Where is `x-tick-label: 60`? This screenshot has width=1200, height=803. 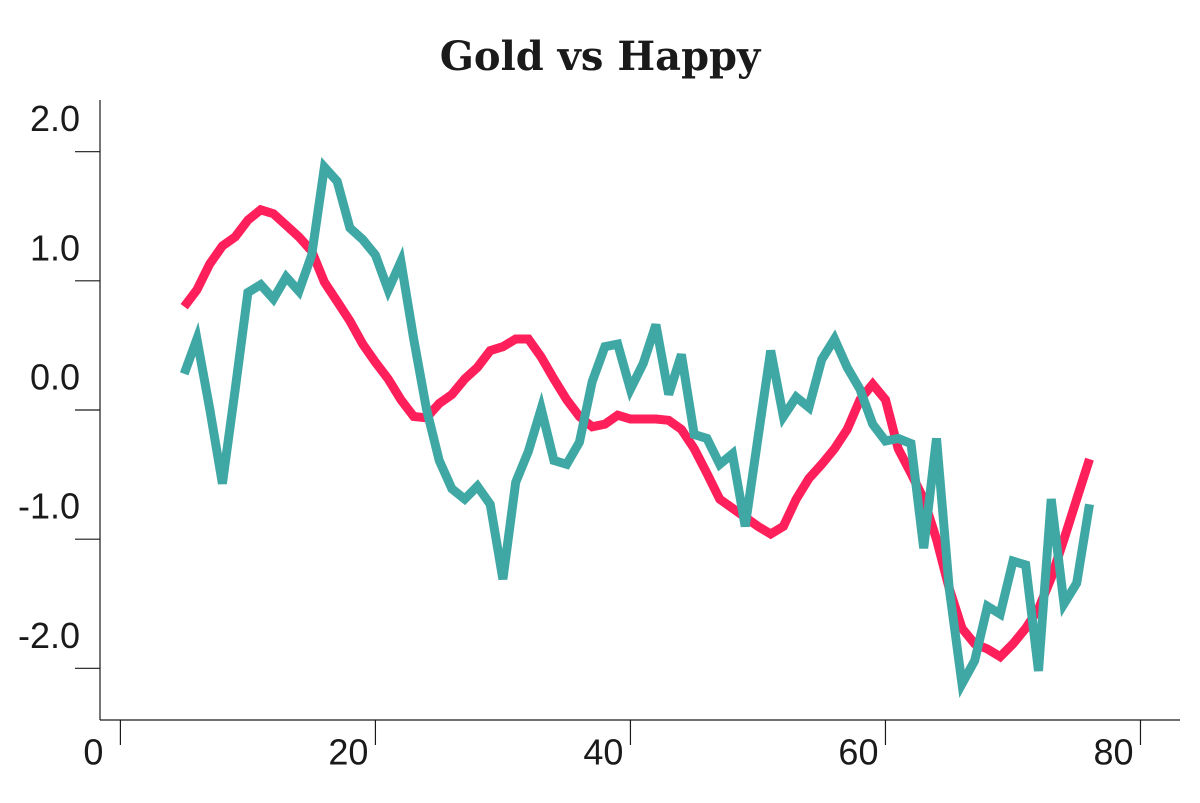 x-tick-label: 60 is located at coordinates (858, 752).